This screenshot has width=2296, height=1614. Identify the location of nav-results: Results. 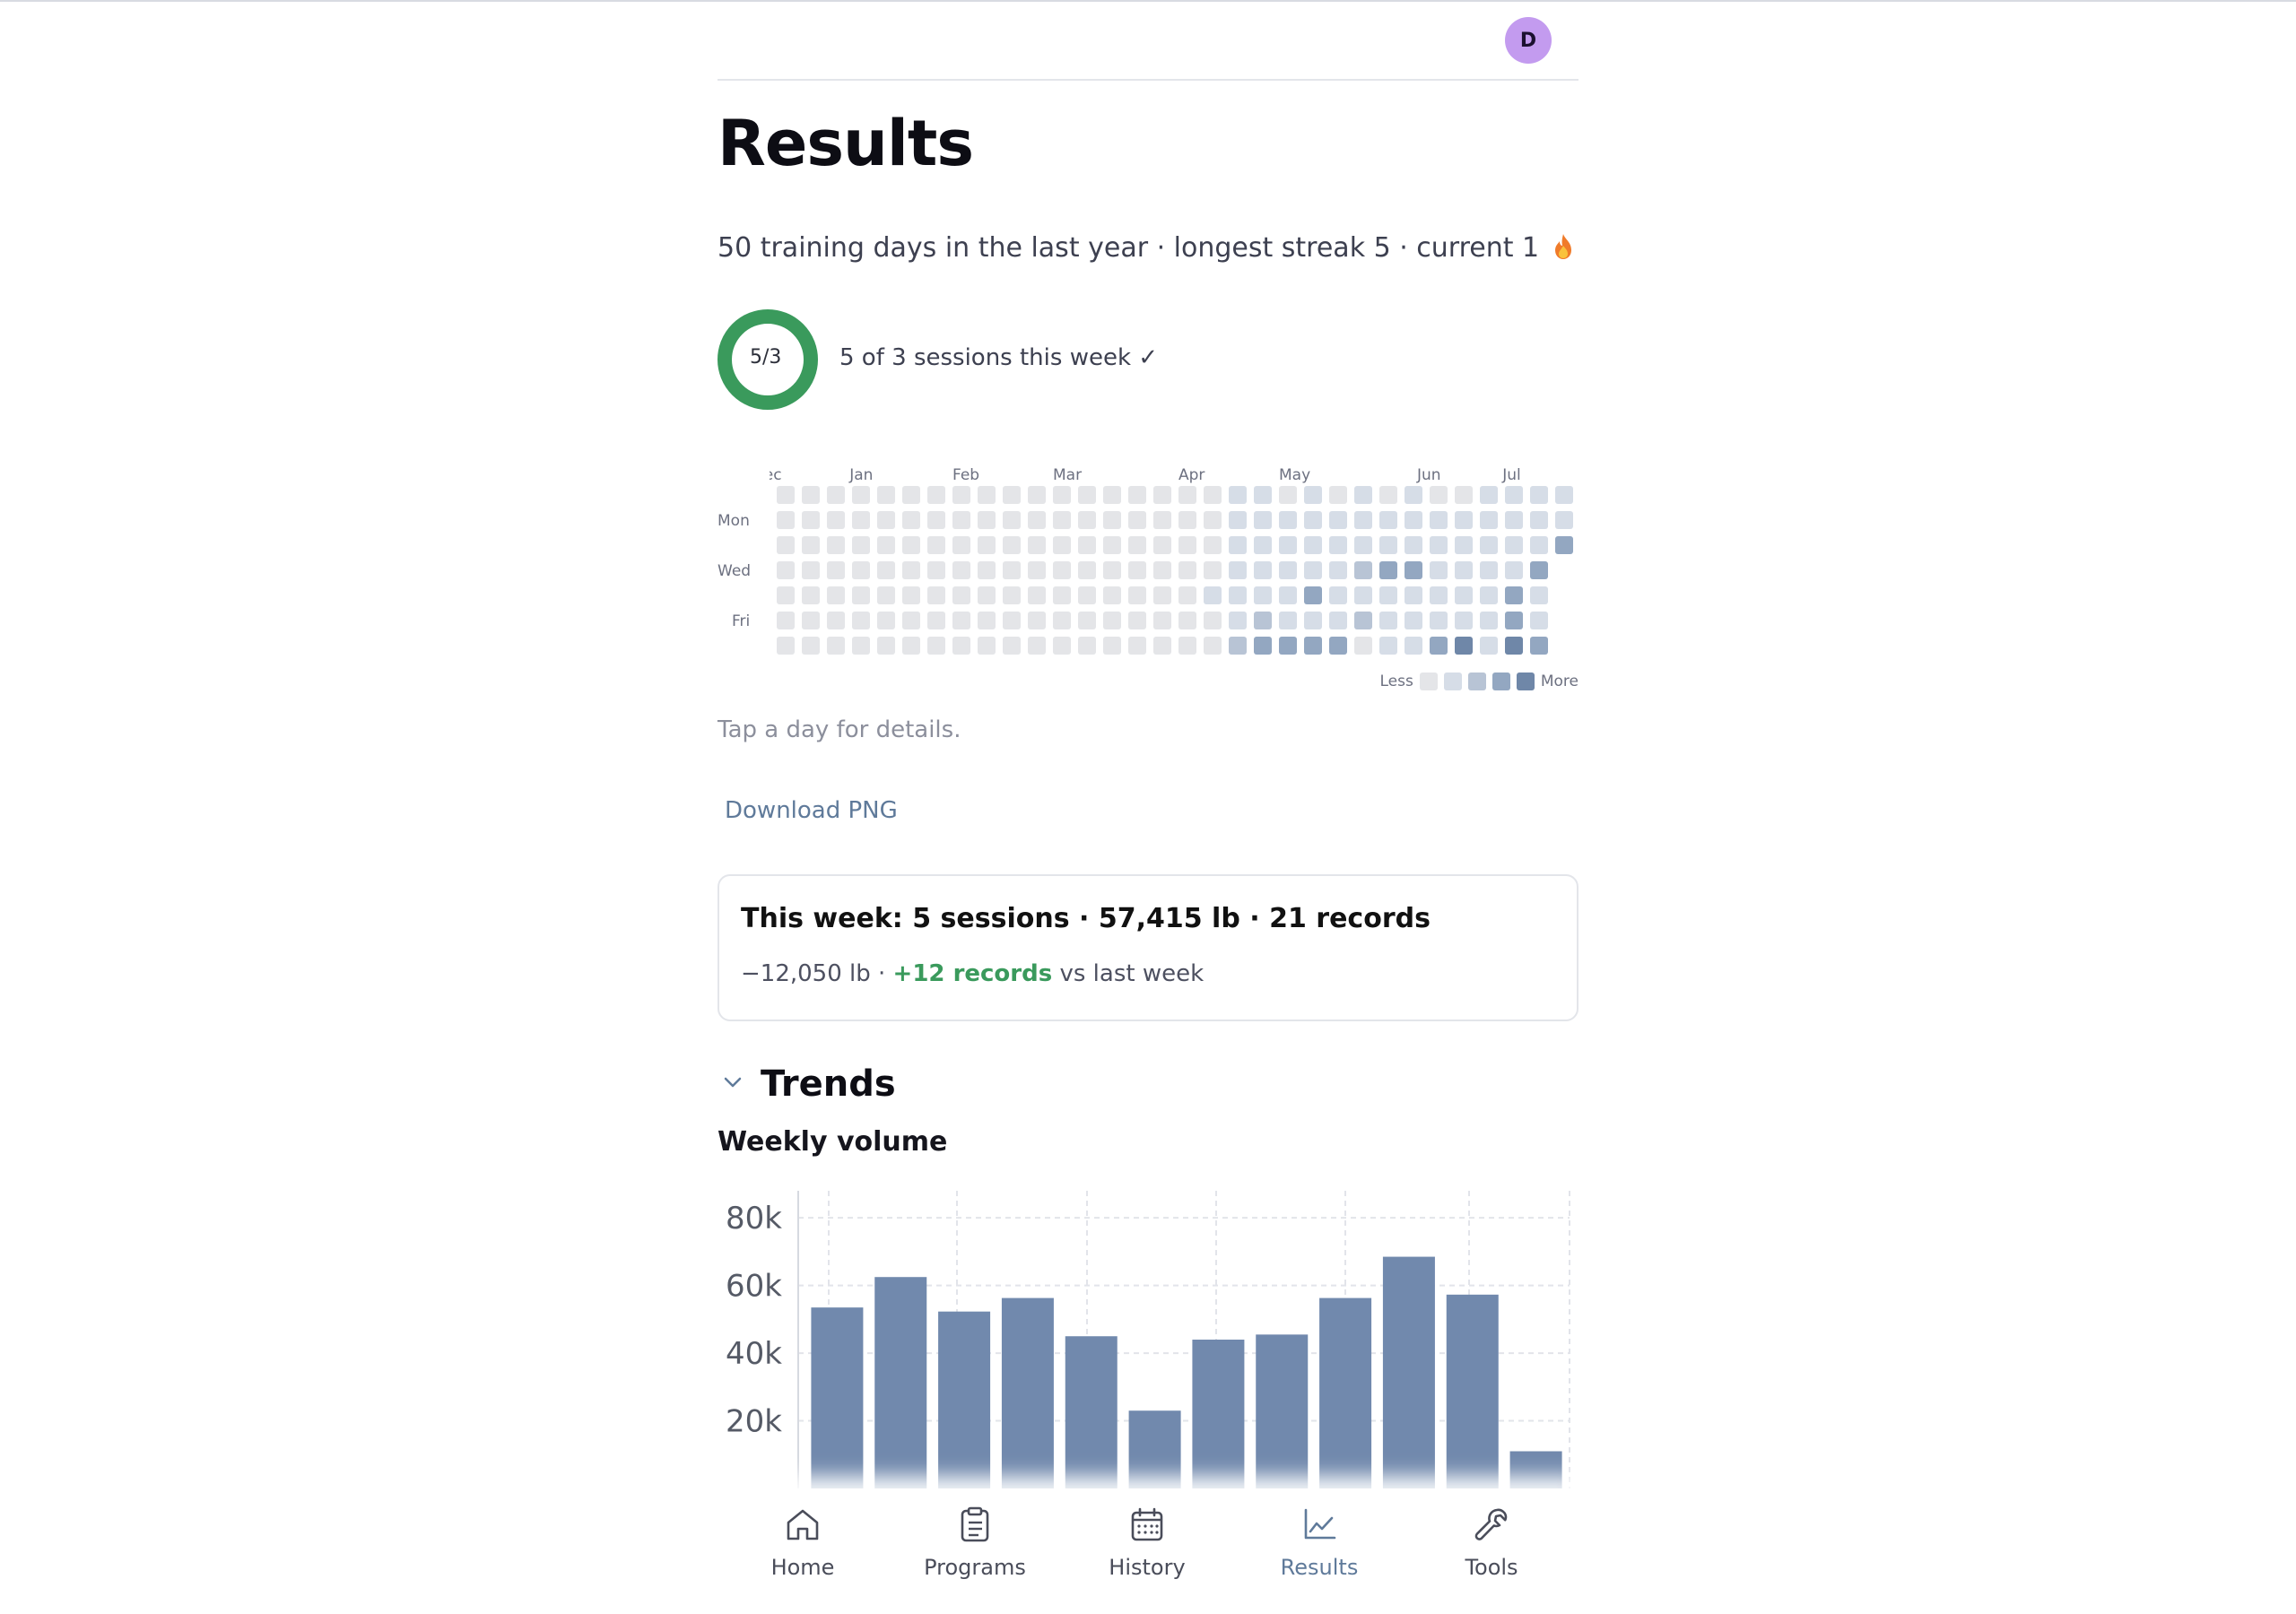
(1319, 1554).